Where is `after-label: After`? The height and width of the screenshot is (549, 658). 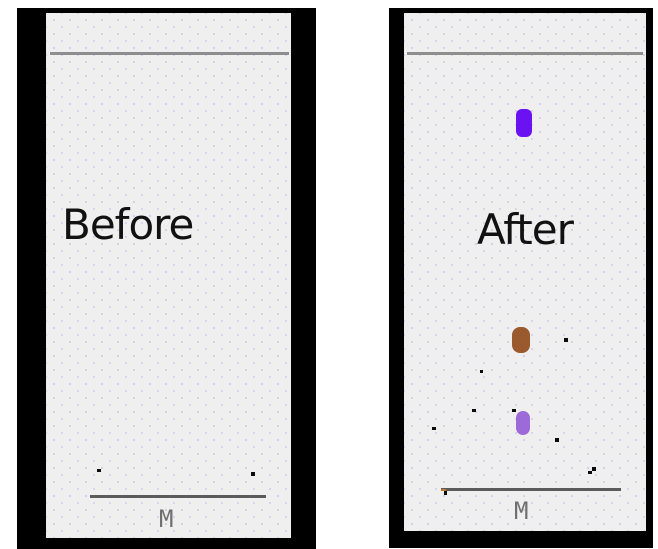 after-label: After is located at coordinates (525, 229).